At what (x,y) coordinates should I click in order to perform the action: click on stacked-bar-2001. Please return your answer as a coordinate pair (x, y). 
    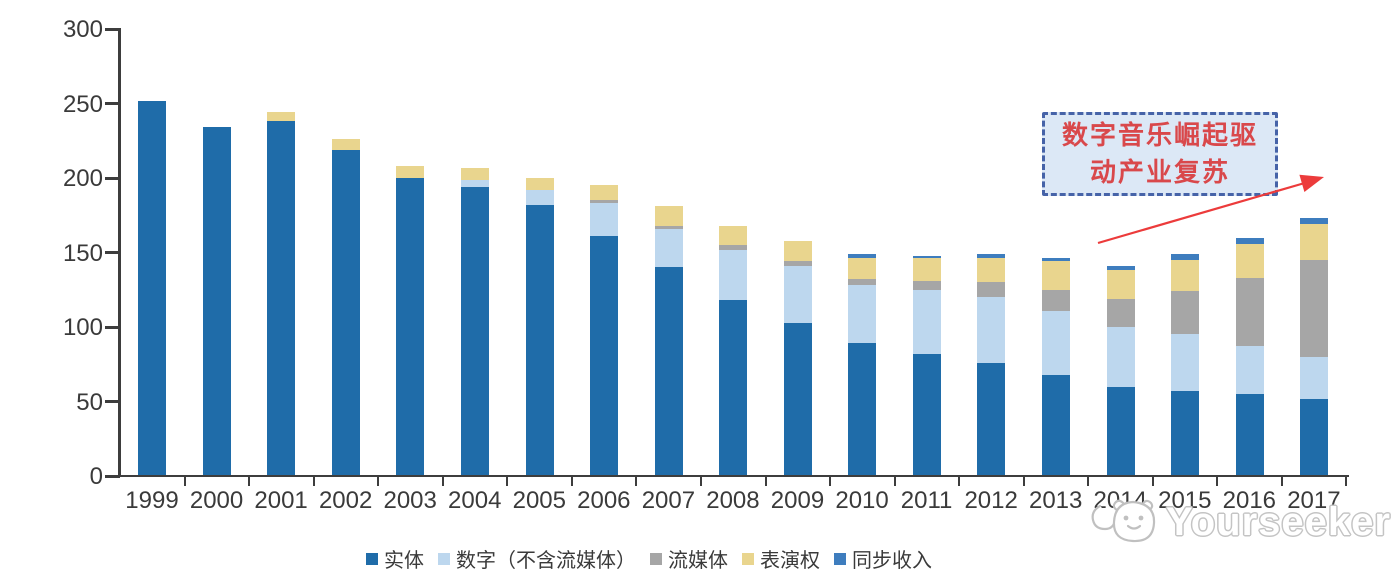
    Looking at the image, I should click on (281, 294).